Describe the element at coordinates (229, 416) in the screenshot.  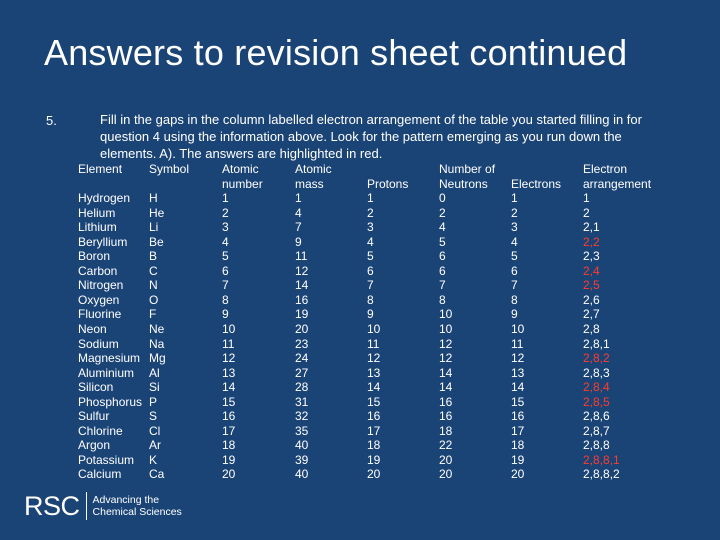
I see `cell-atomic-number: 16` at that location.